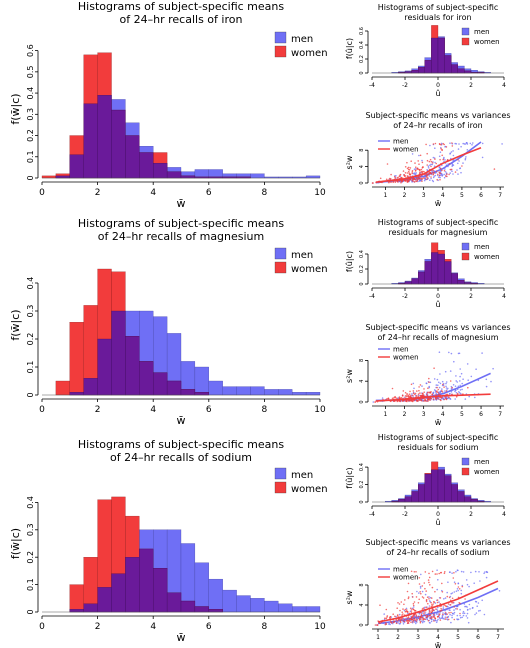 Image resolution: width=530 pixels, height=648 pixels. Describe the element at coordinates (362, 31) in the screenshot. I see `y-tick-label: 0.6` at that location.